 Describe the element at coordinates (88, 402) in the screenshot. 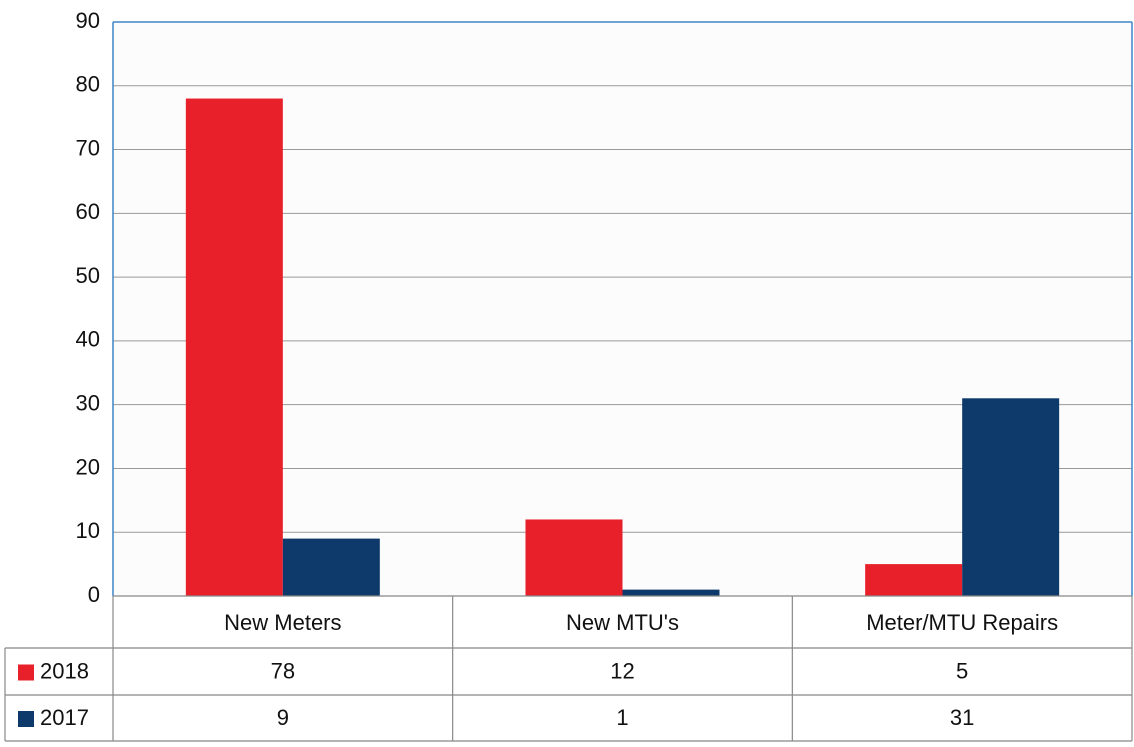

I see `y-tick-label: 30` at that location.